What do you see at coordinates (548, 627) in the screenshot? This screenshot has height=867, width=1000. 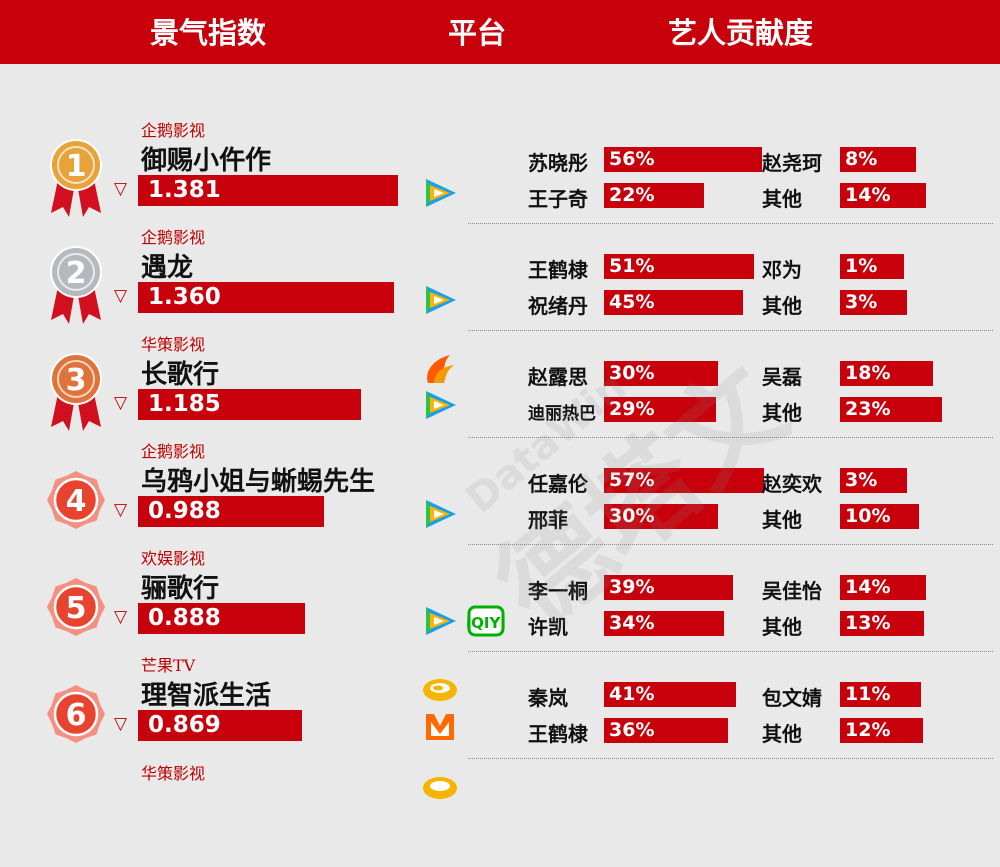 I see `artist-name: 许凯` at bounding box center [548, 627].